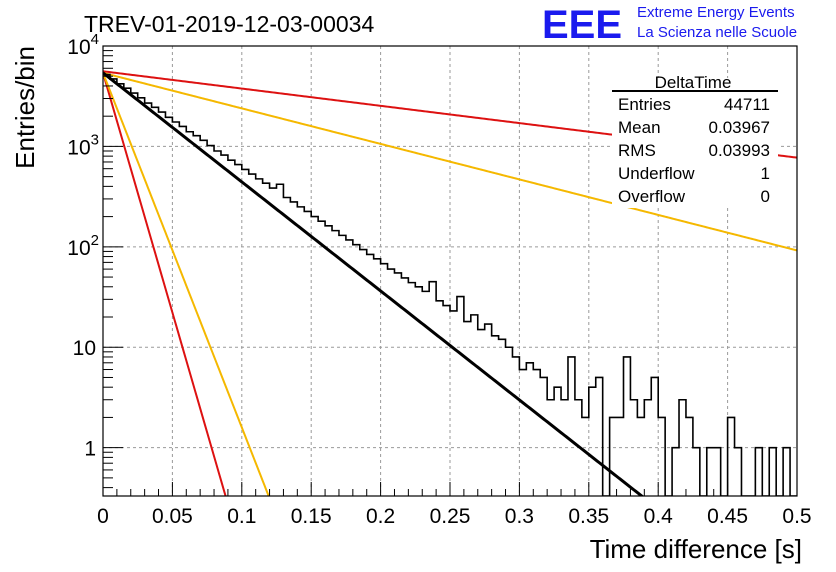 The height and width of the screenshot is (572, 836). What do you see at coordinates (727, 516) in the screenshot?
I see `x-tick-label: 0.45` at bounding box center [727, 516].